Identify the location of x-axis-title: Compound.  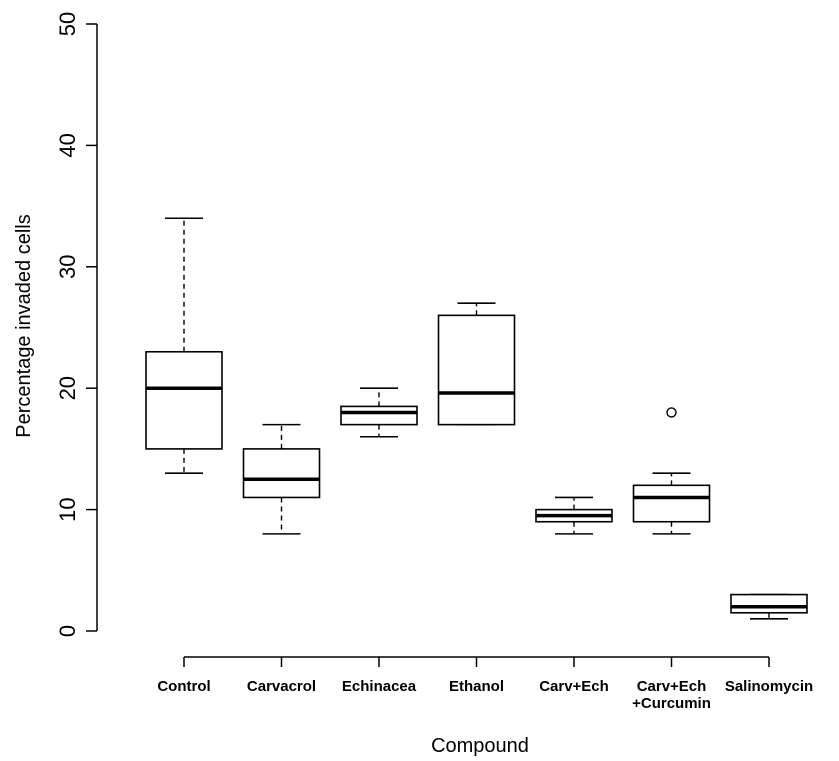
(480, 746).